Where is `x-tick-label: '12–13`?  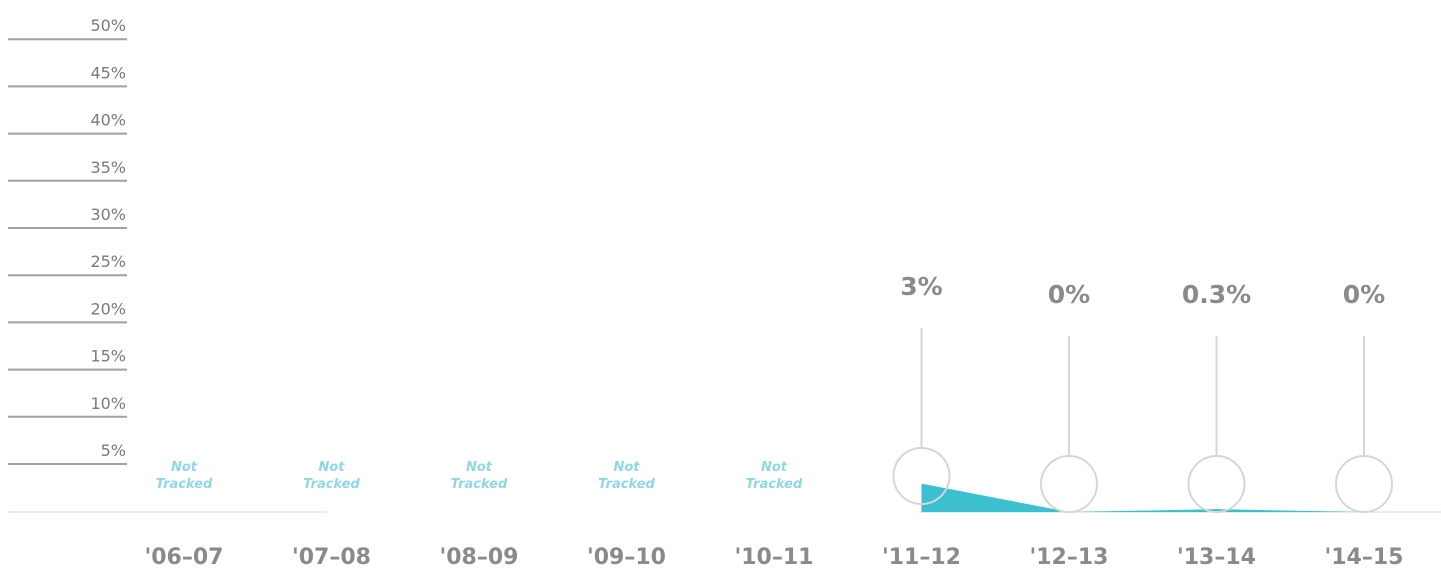
x-tick-label: '12–13 is located at coordinates (1069, 557).